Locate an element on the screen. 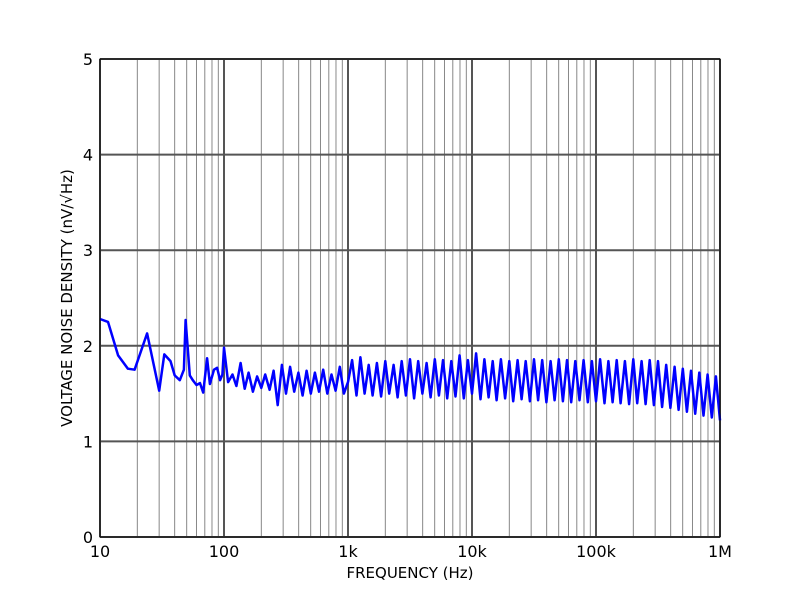 This screenshot has width=800, height=597. plot-area is located at coordinates (410, 369).